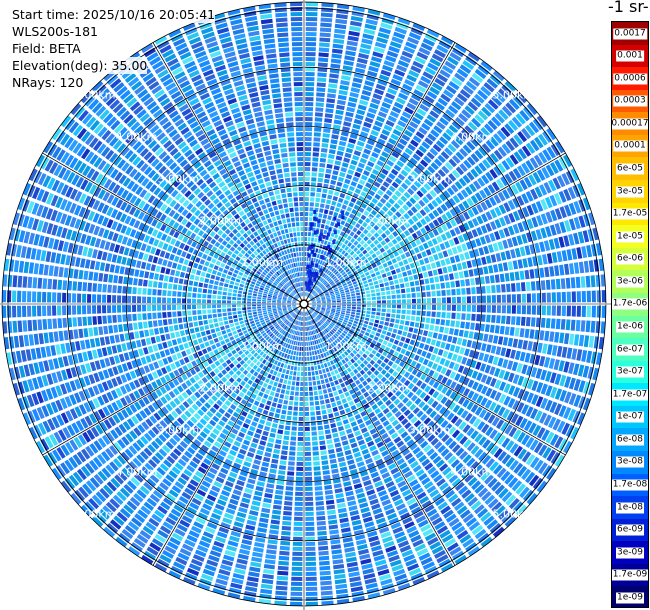  I want to click on radar-origin, so click(304, 304).